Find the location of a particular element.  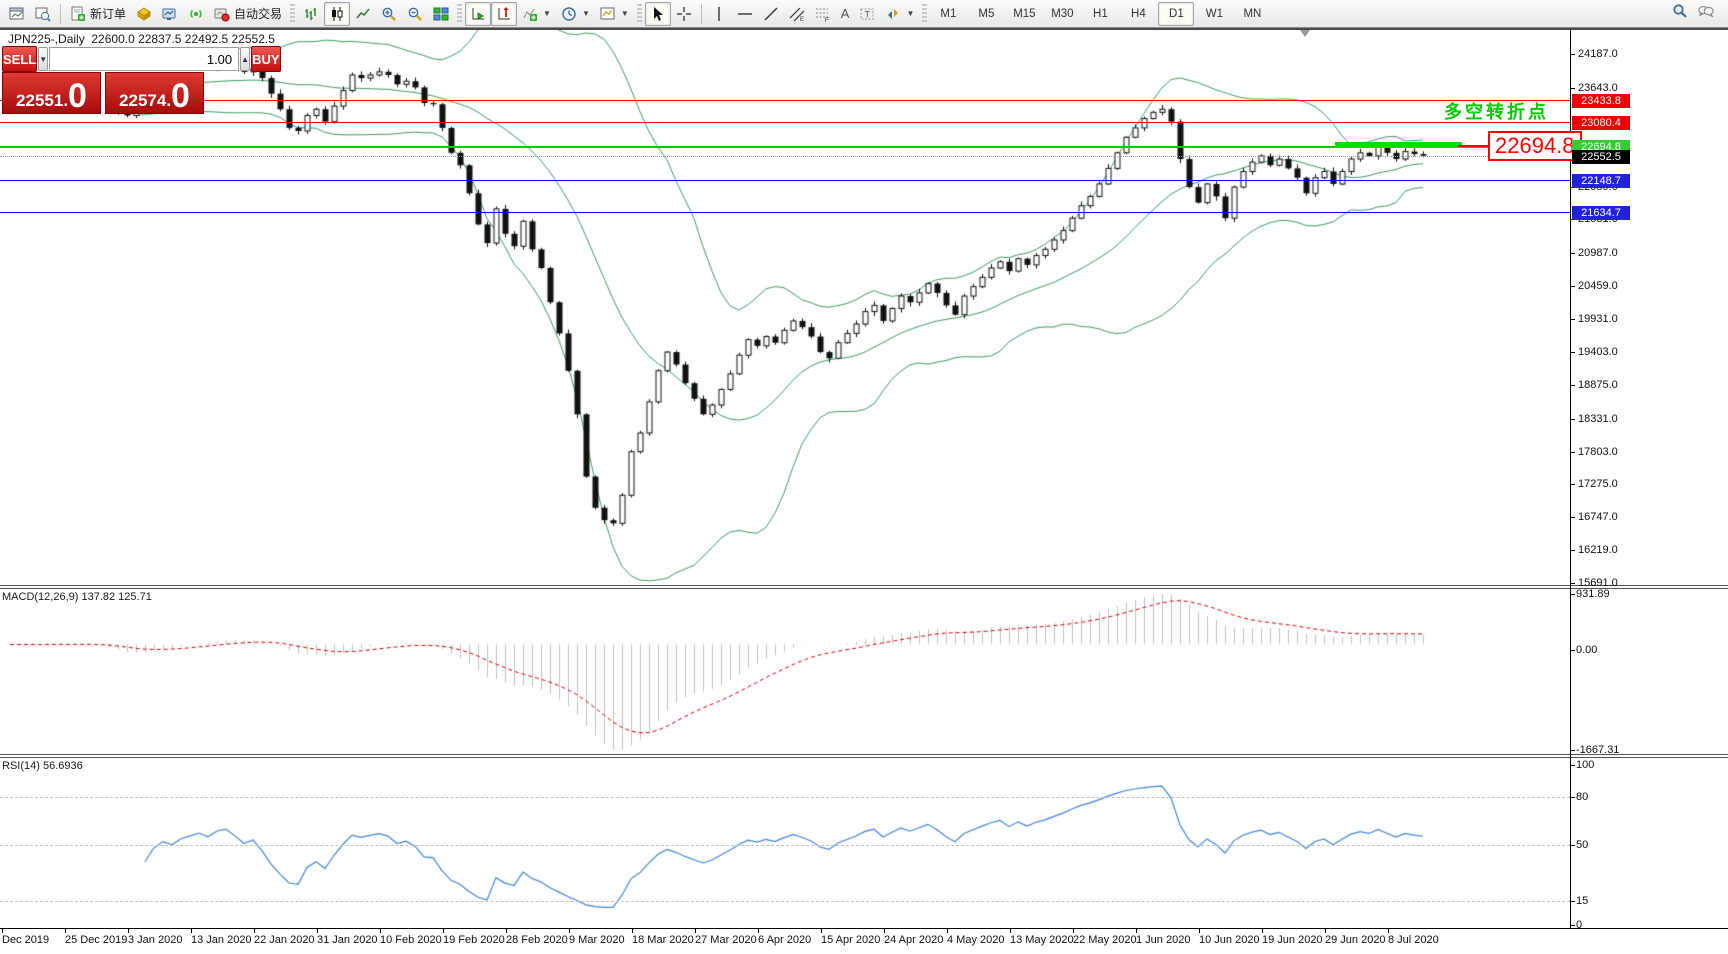

price-axis-tick-label: 15691.0 is located at coordinates (1598, 583).